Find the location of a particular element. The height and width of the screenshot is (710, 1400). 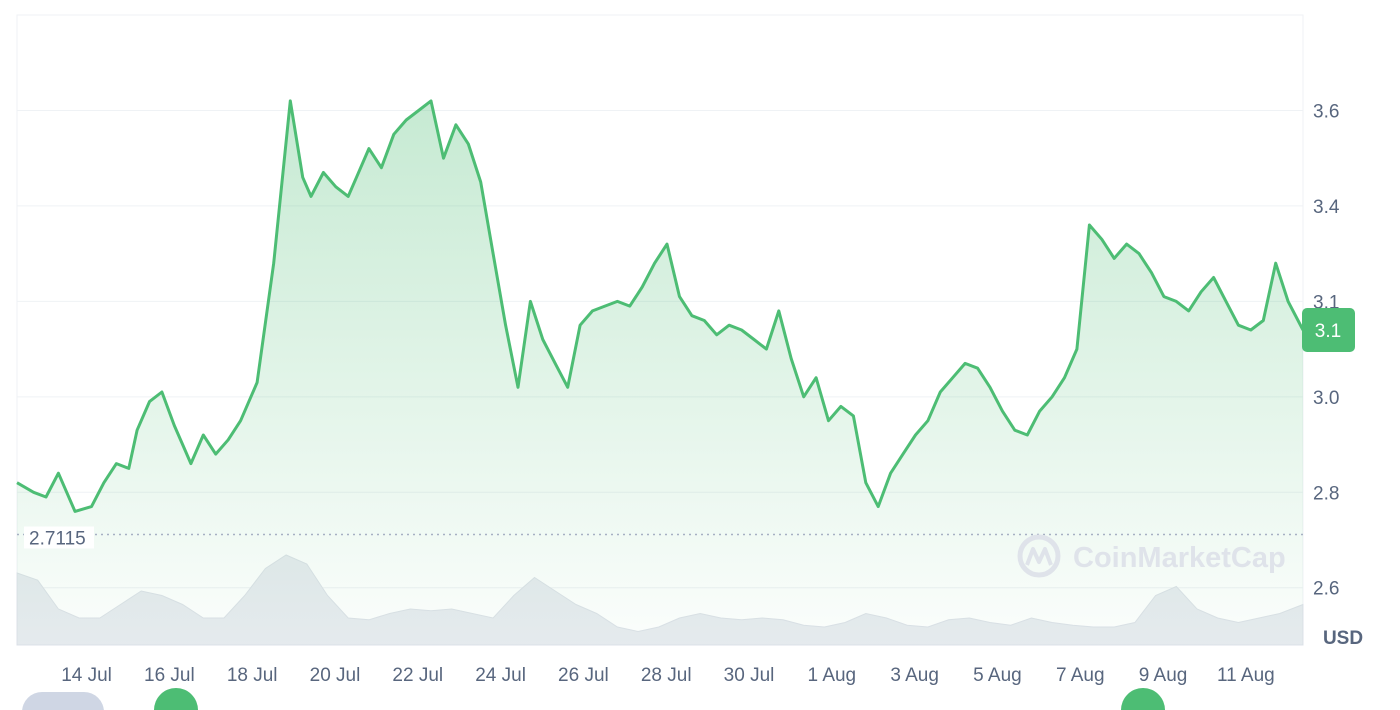

opening-price-layer: 2.7115 is located at coordinates (660, 538).